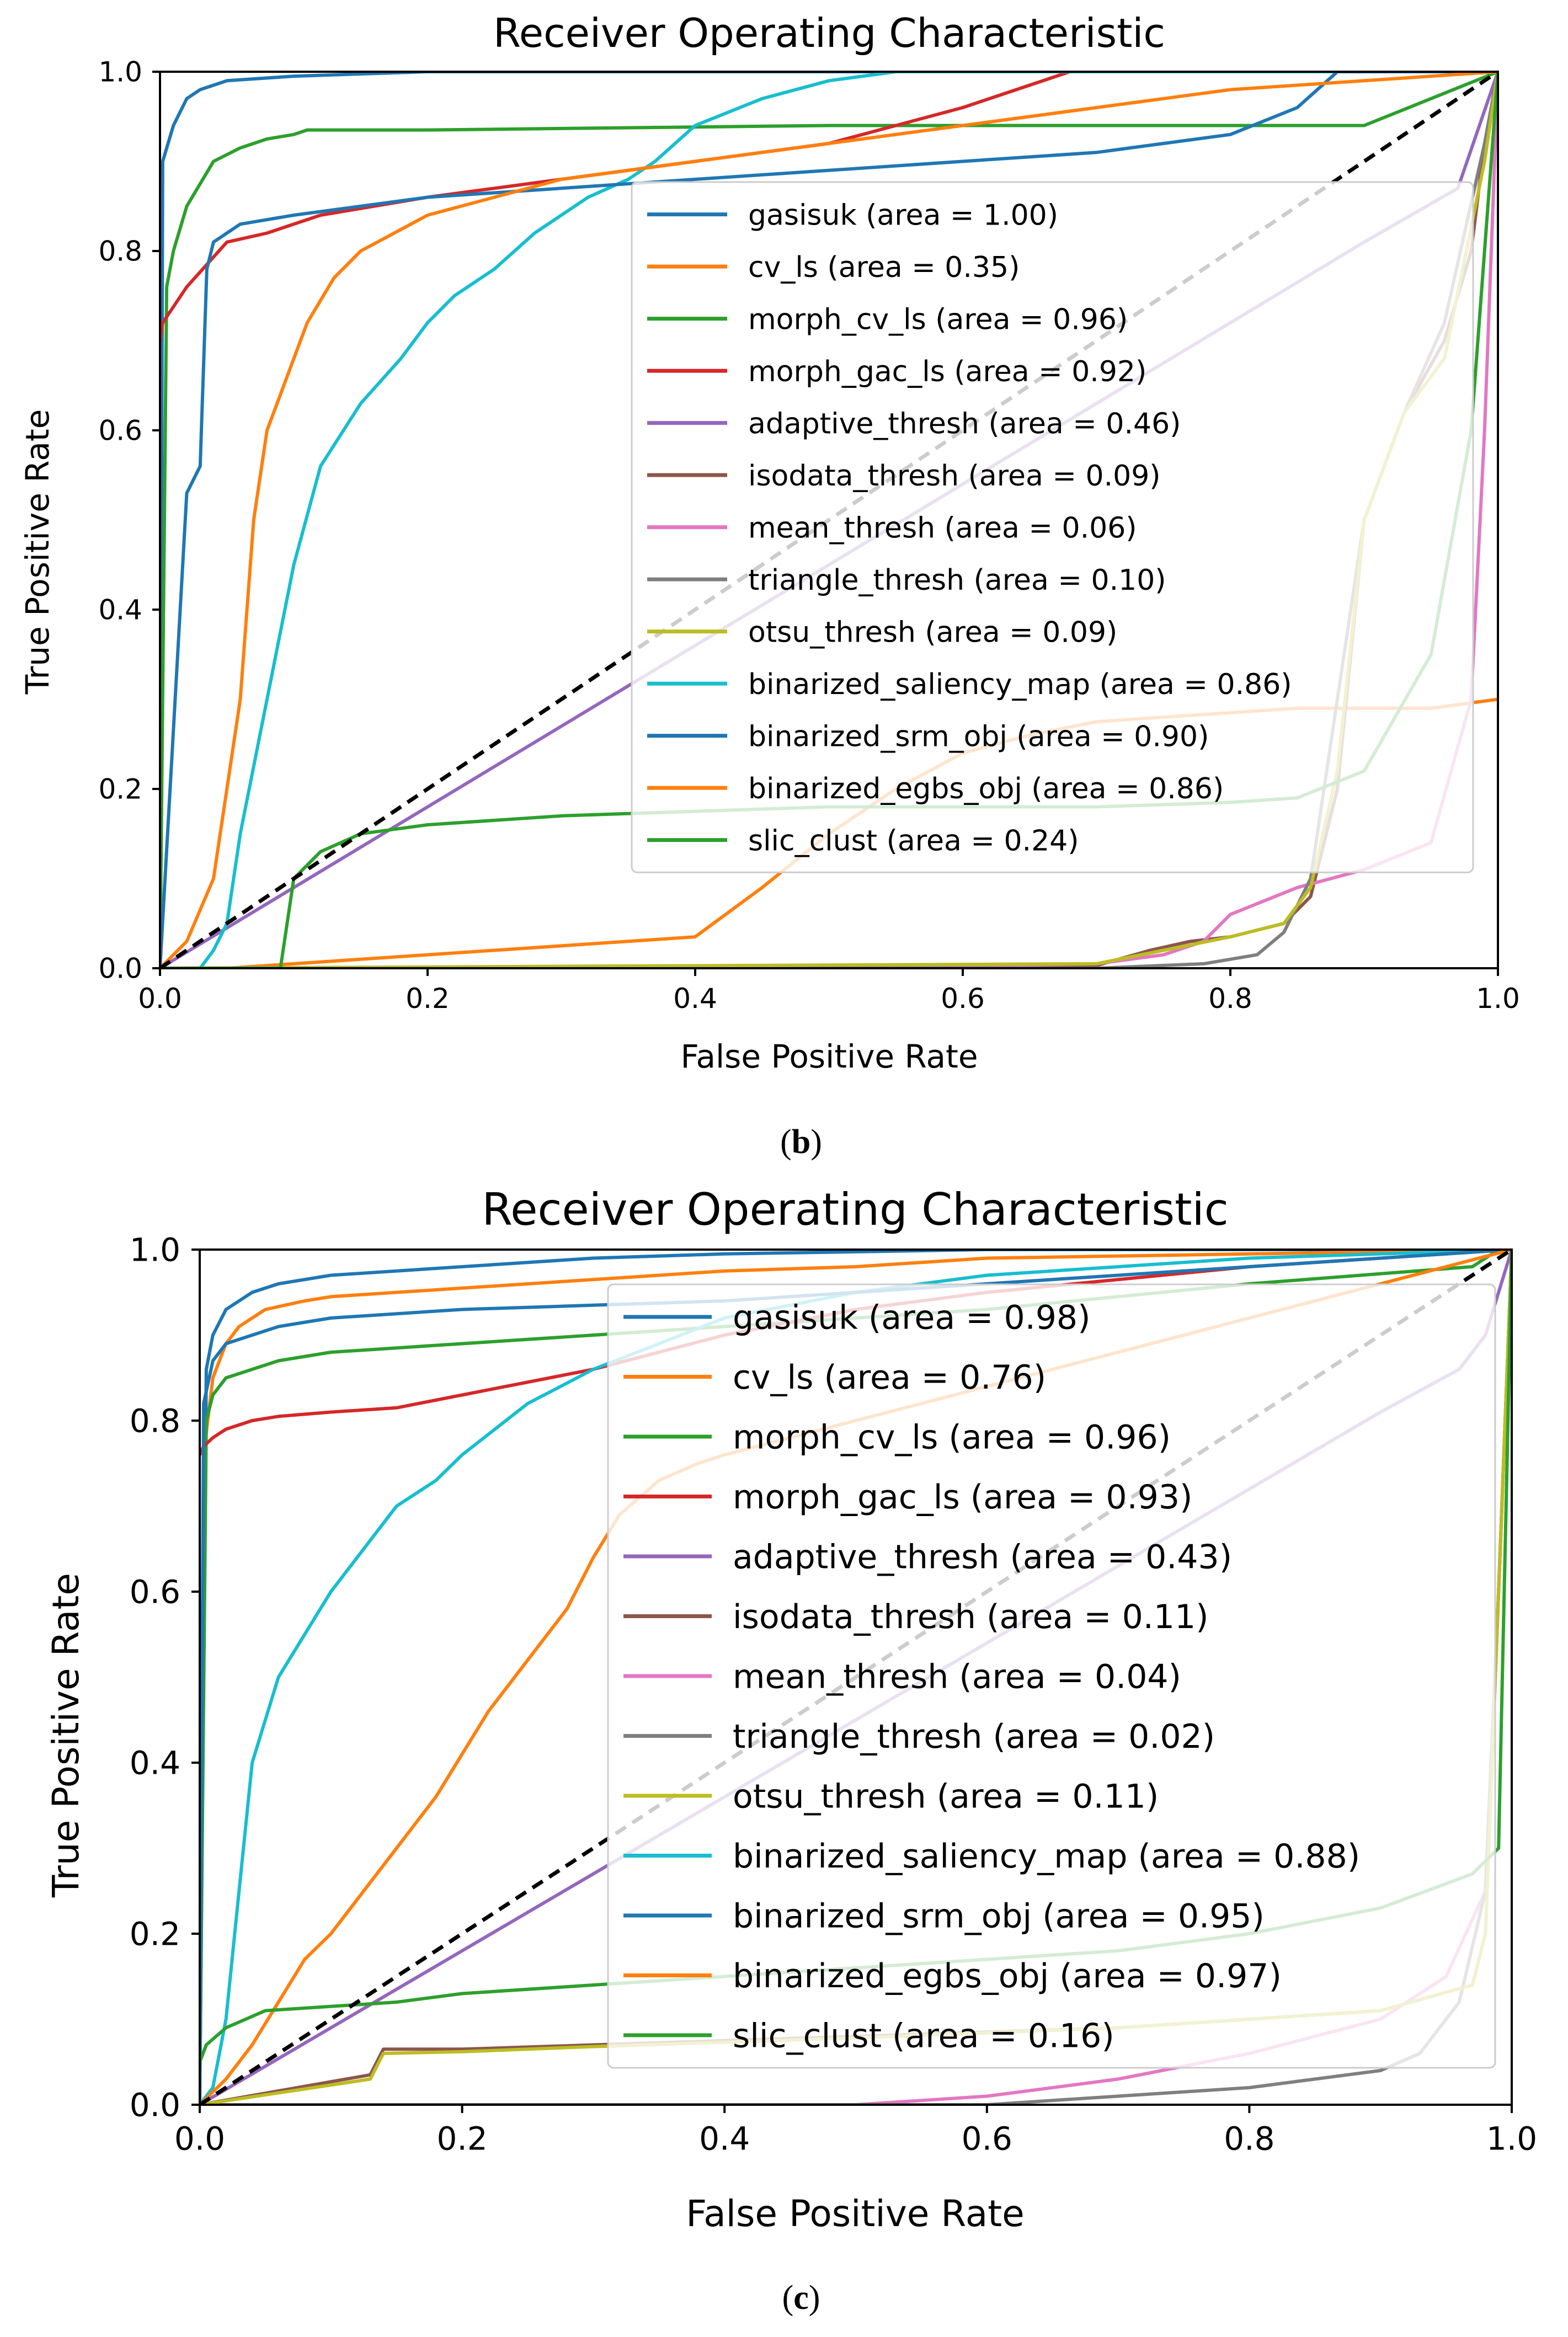  Describe the element at coordinates (938, 320) in the screenshot. I see `chart-b-legend-label: morph_cv_ls (area = 0.96)` at that location.